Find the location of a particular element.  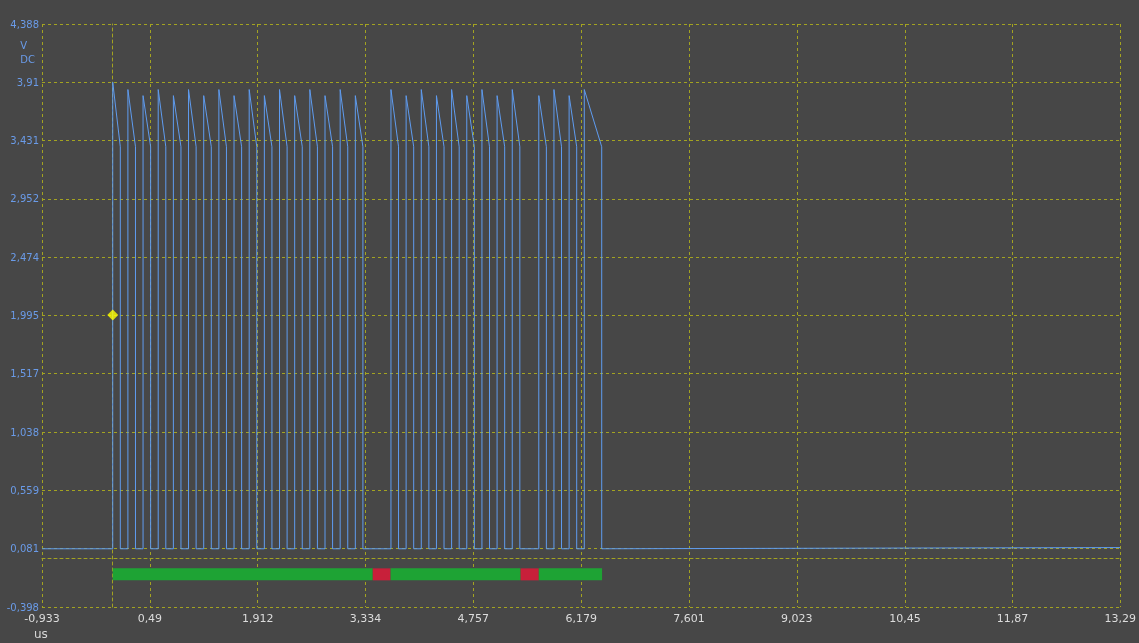

y-tick-label: 2,952 is located at coordinates (24, 199).